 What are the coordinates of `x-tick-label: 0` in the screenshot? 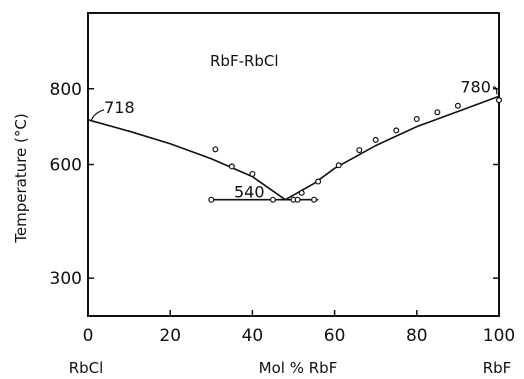 It's located at (88, 336).